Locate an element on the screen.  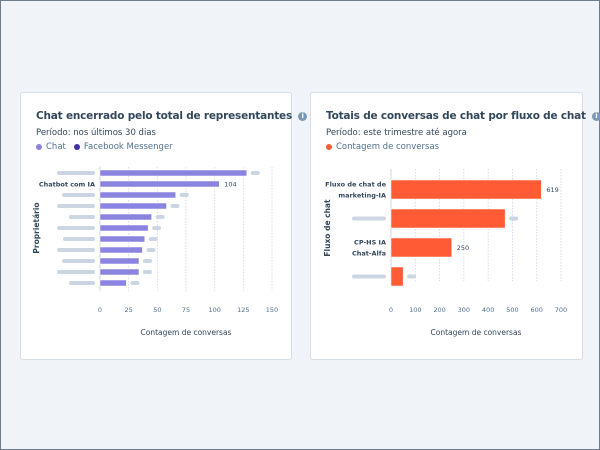
data-label: 250 is located at coordinates (463, 248).